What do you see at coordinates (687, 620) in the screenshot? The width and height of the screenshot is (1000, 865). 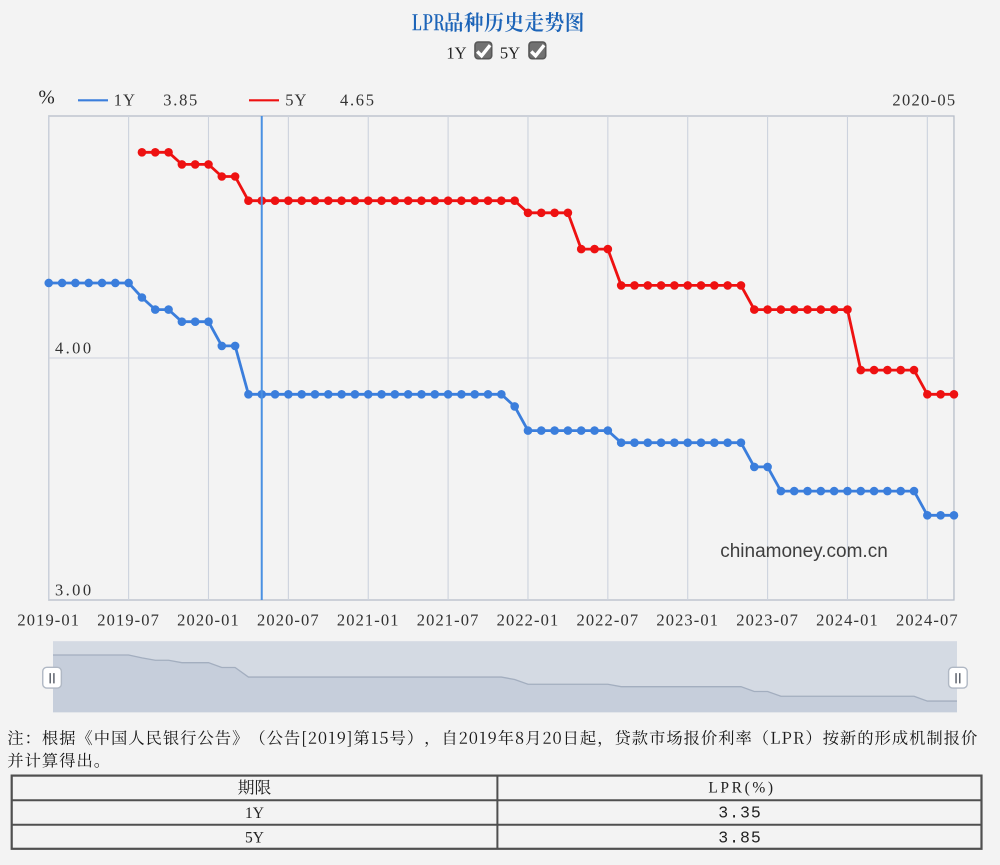 I see `svg-text: 2023-01` at bounding box center [687, 620].